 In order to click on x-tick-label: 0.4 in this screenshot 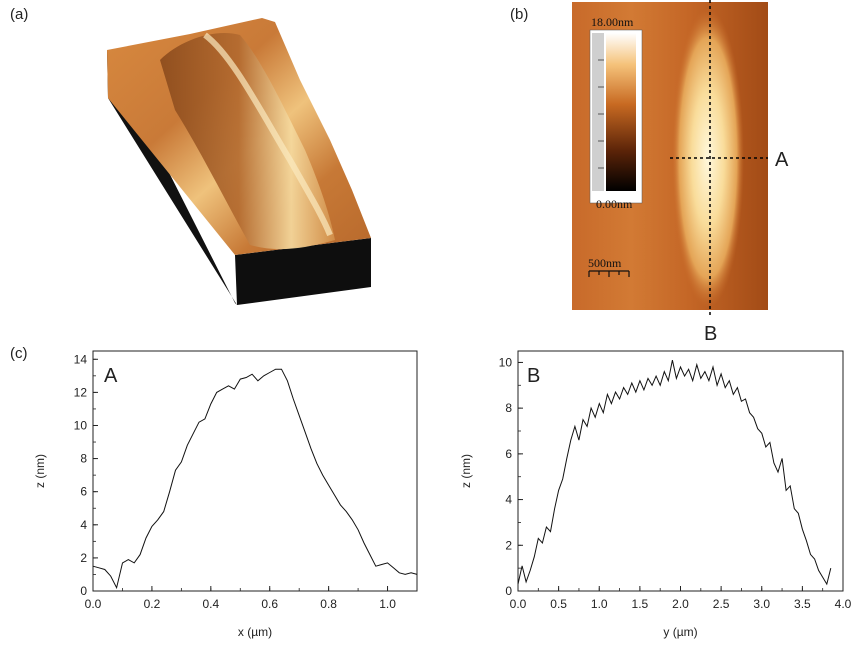, I will do `click(210, 604)`.